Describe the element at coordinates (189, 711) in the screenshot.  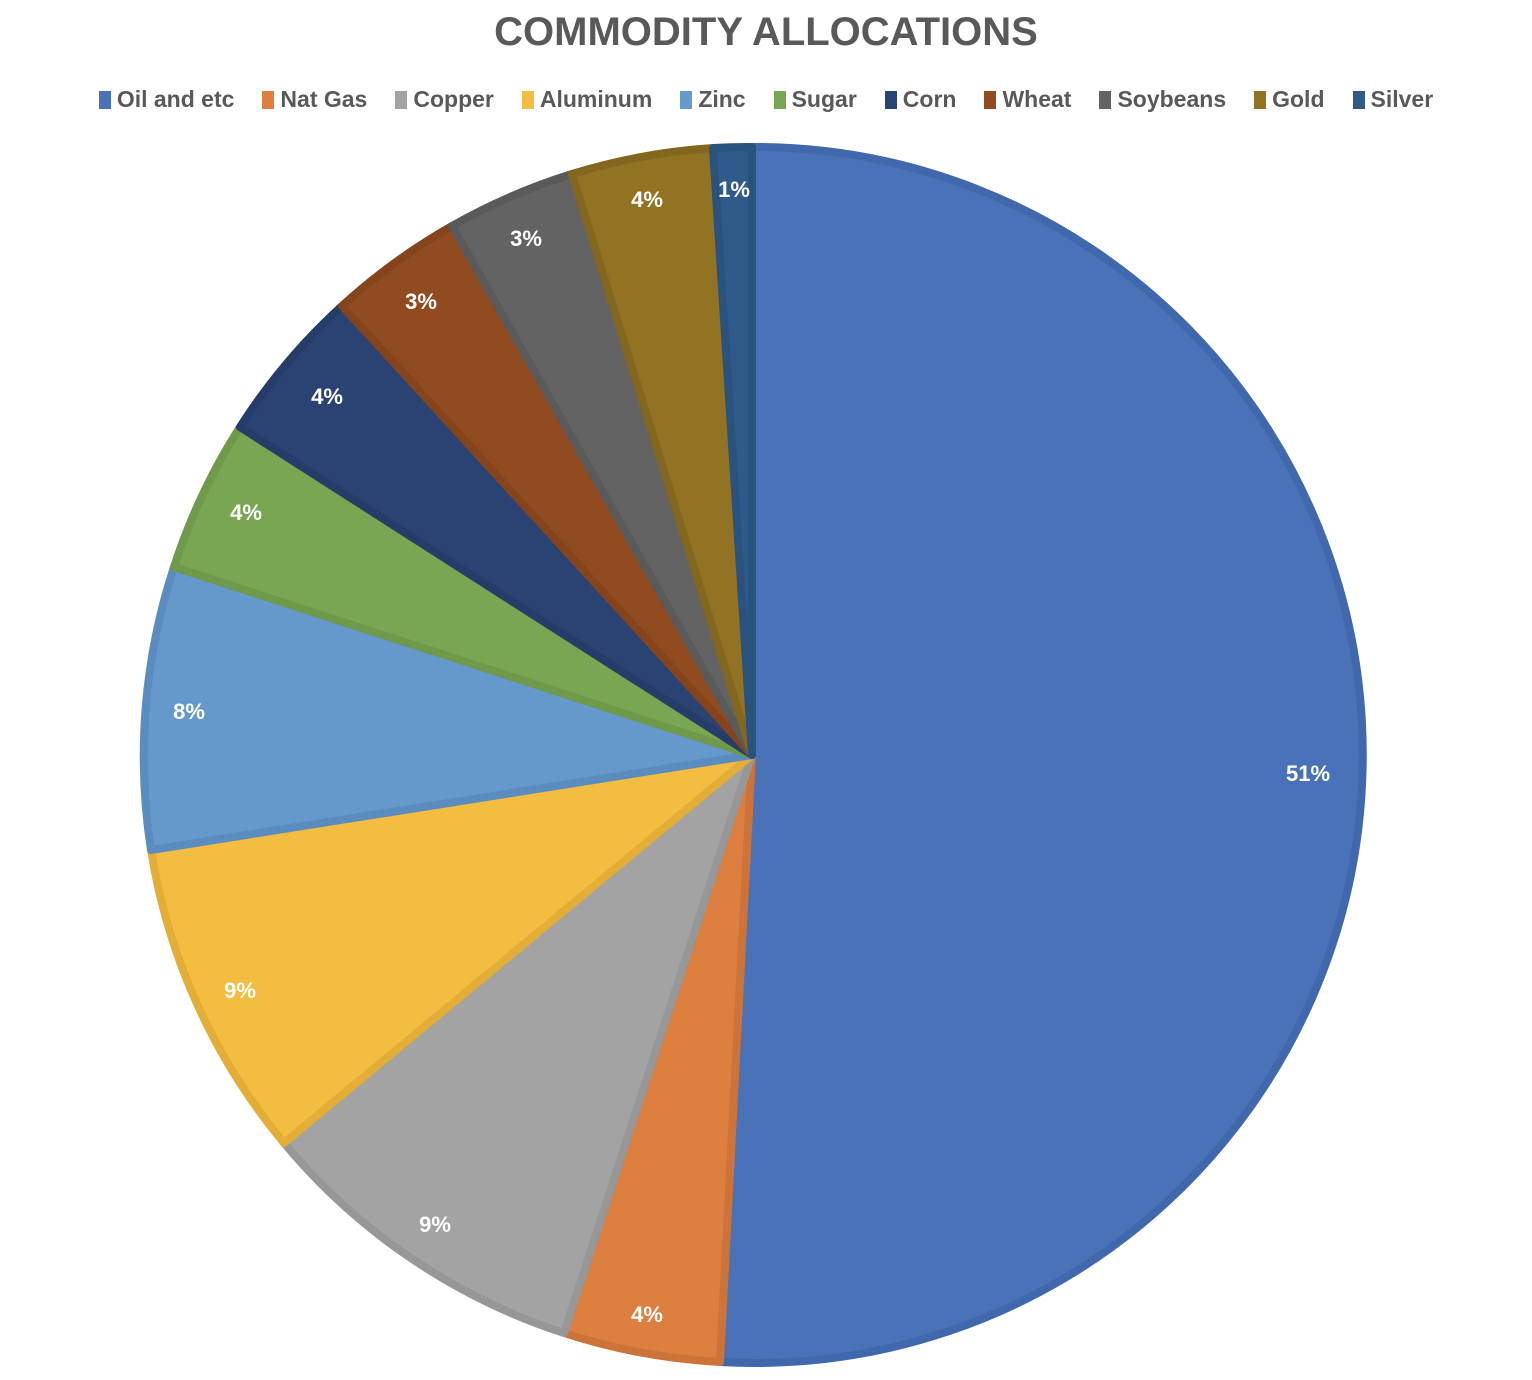
I see `label-zinc: 8%` at that location.